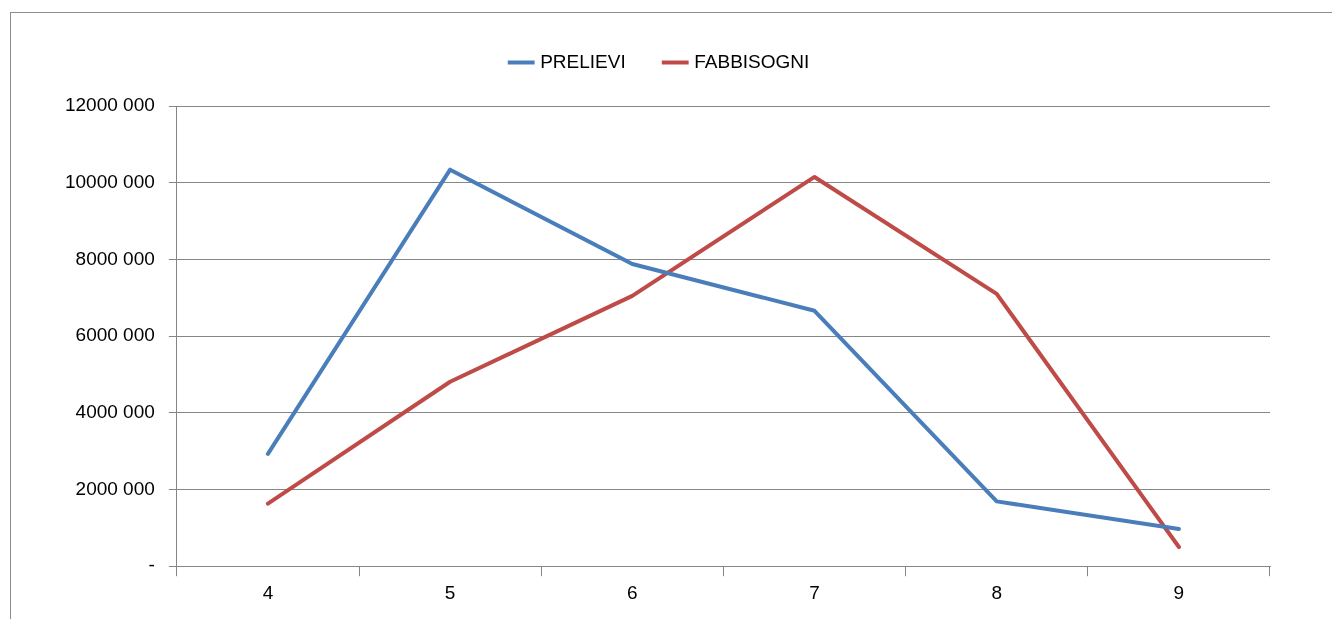 The height and width of the screenshot is (619, 1332). Describe the element at coordinates (583, 61) in the screenshot. I see `legend-label: PRELIEVI` at that location.